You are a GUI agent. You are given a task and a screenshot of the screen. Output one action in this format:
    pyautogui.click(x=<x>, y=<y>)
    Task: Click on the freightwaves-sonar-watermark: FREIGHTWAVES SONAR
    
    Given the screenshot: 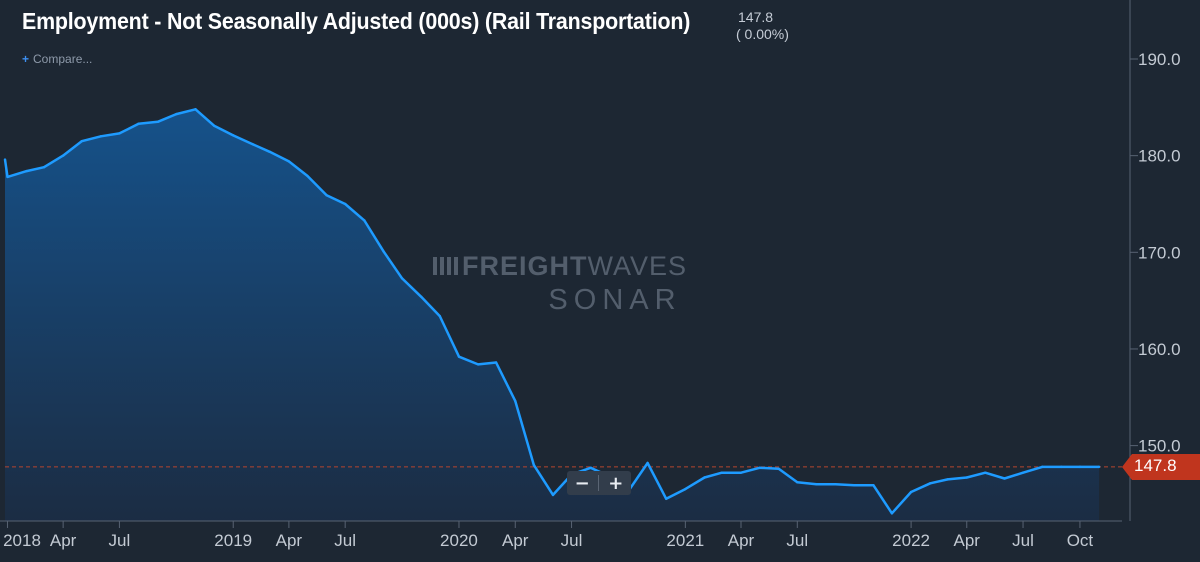 What is the action you would take?
    pyautogui.click(x=560, y=283)
    